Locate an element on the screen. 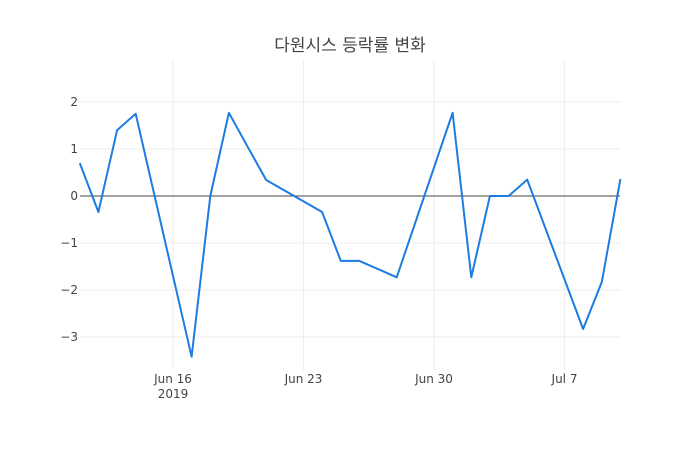 Image resolution: width=700 pixels, height=450 pixels. y-tick-label: 0 is located at coordinates (74, 196).